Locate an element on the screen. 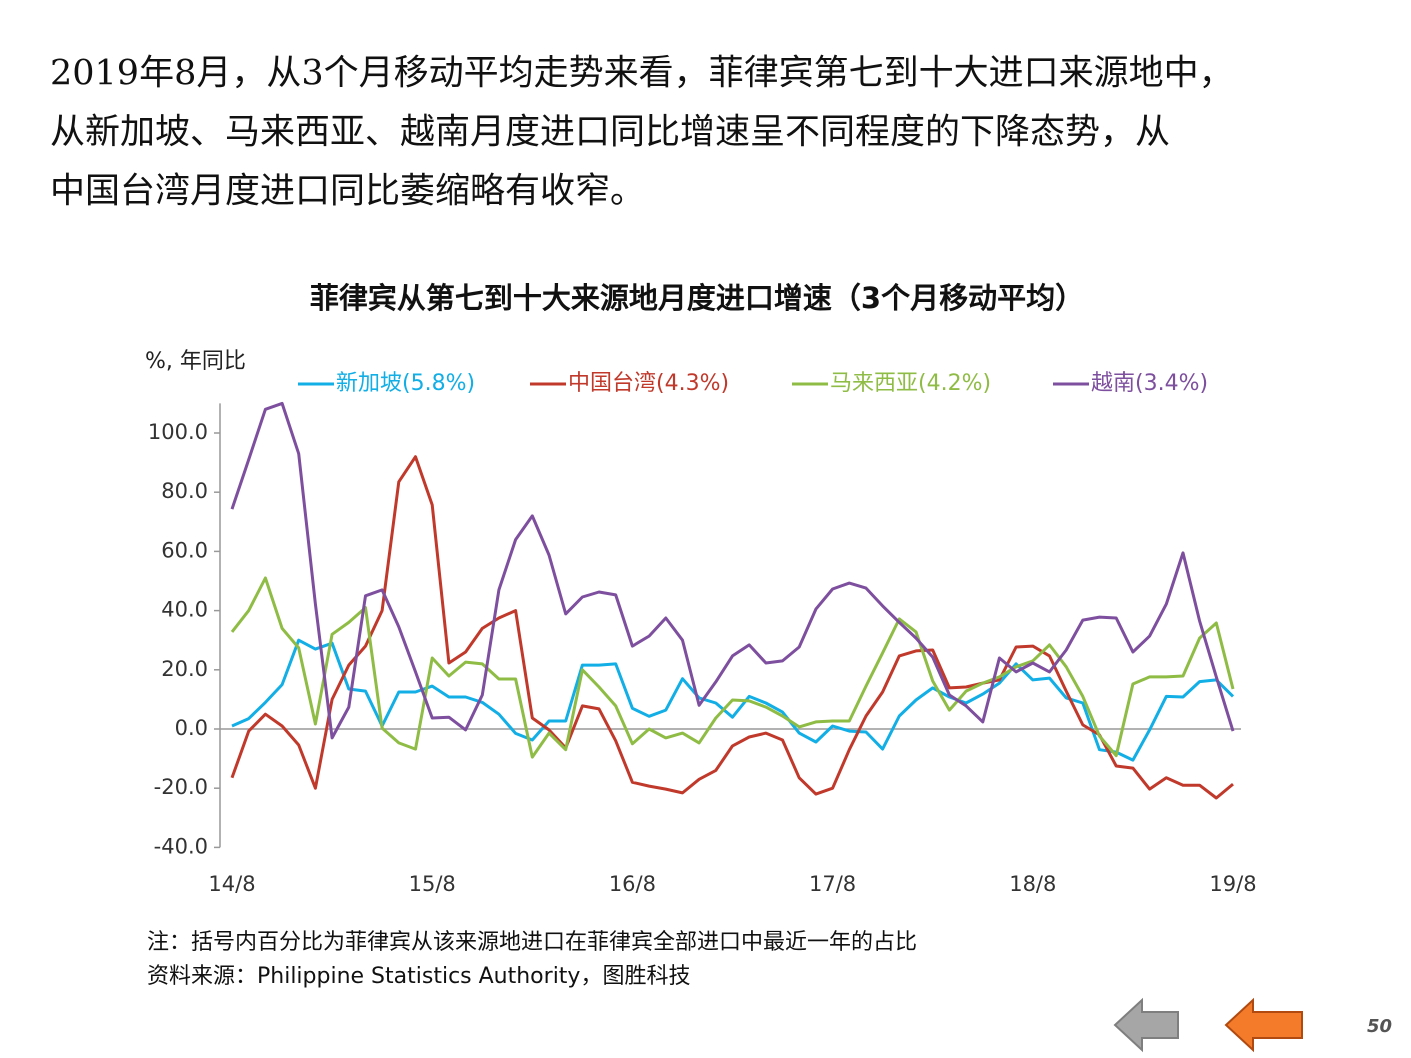 The height and width of the screenshot is (1058, 1411). legend-label: 新加坡(5.8%) is located at coordinates (405, 383).